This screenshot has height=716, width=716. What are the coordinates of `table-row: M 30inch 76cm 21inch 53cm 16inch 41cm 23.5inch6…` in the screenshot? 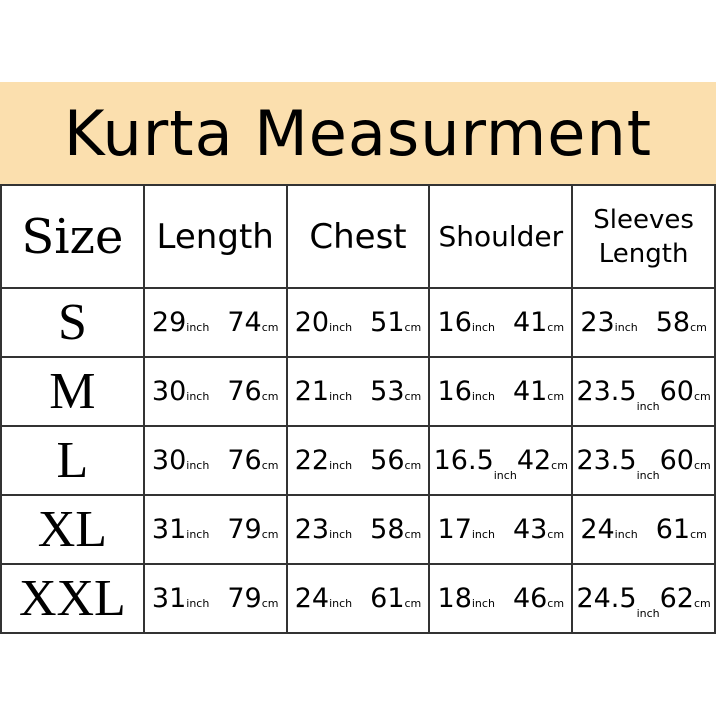 It's located at (358, 391).